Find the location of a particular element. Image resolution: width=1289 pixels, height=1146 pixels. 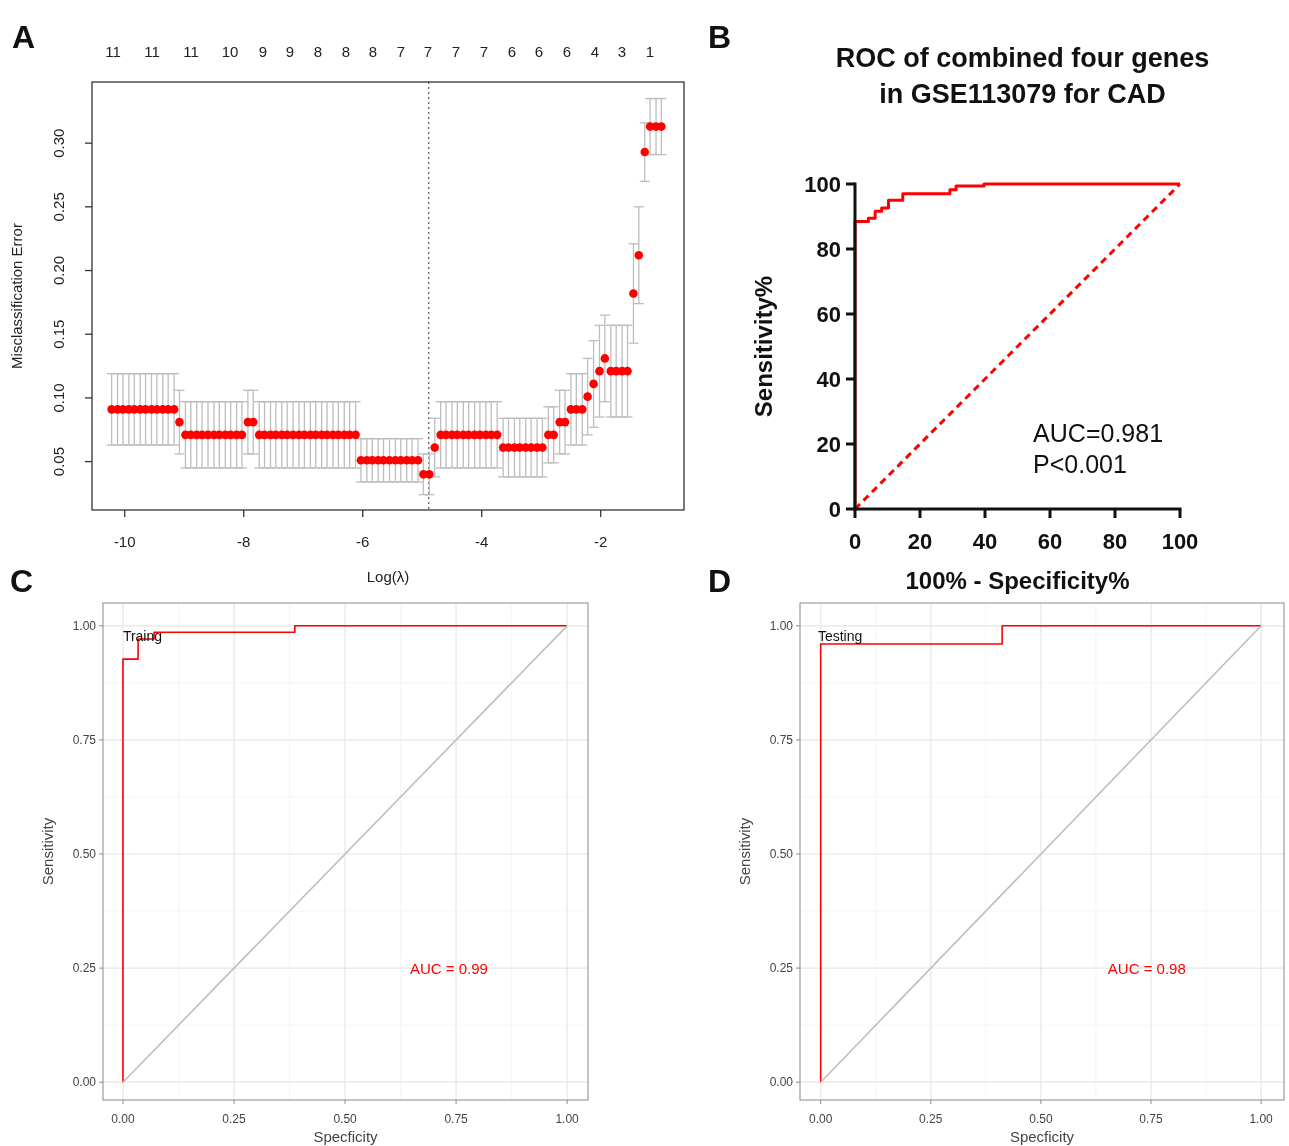

text: A is located at coordinates (24, 37).